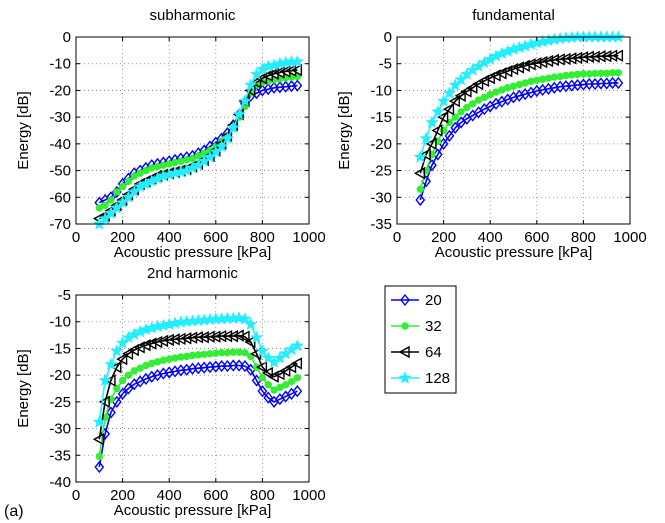  I want to click on x-tick-label: 600, so click(215, 495).